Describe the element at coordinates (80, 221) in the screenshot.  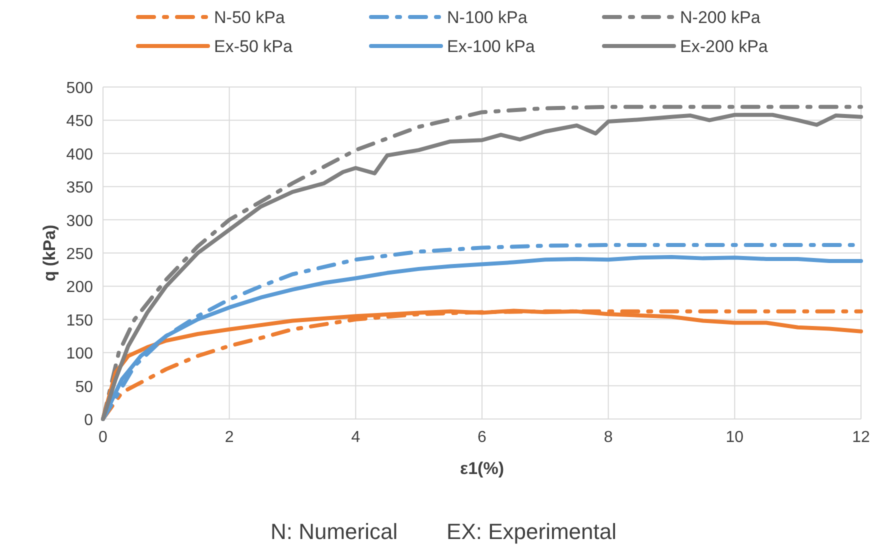
I see `y-tick-label: 300` at that location.